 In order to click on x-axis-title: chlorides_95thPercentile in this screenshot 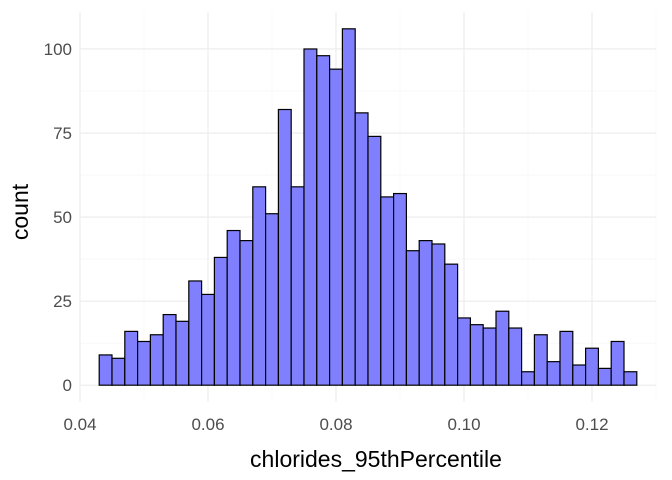, I will do `click(376, 459)`.